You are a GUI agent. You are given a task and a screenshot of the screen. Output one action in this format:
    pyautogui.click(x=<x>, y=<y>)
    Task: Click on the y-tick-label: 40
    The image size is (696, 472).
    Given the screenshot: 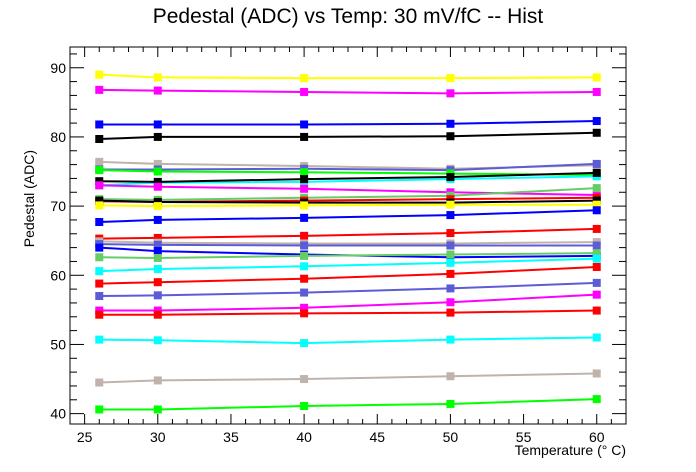 What is the action you would take?
    pyautogui.click(x=58, y=414)
    